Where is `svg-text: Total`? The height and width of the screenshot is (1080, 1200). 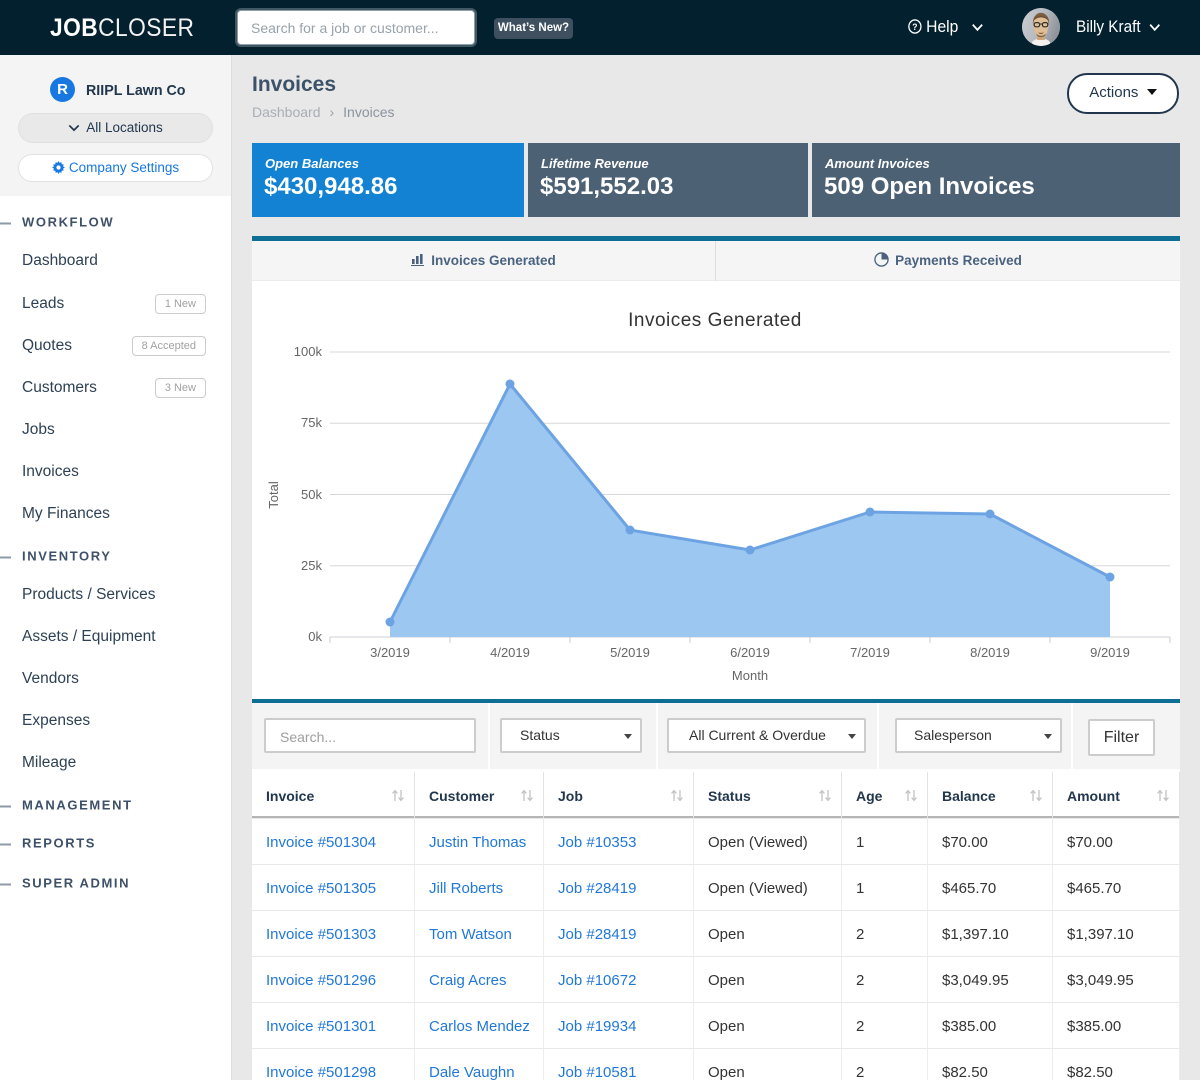 svg-text: Total is located at coordinates (273, 495).